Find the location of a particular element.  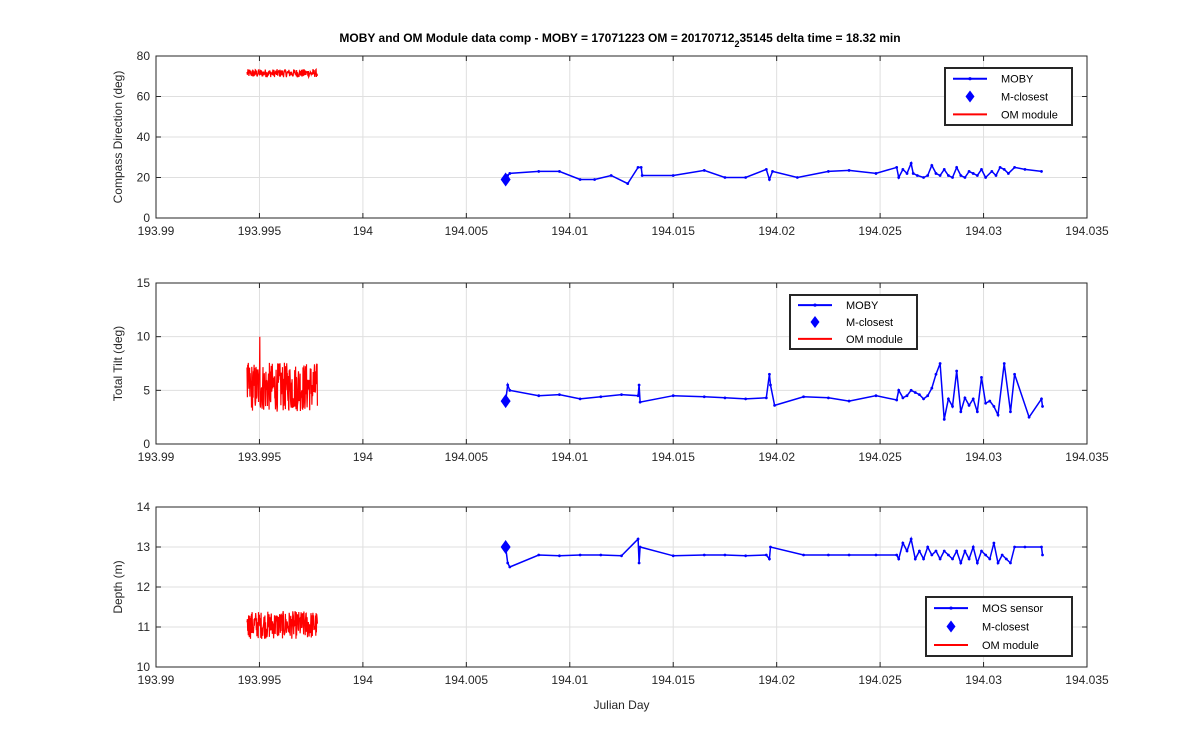

x-tick-label: 194 is located at coordinates (363, 231).